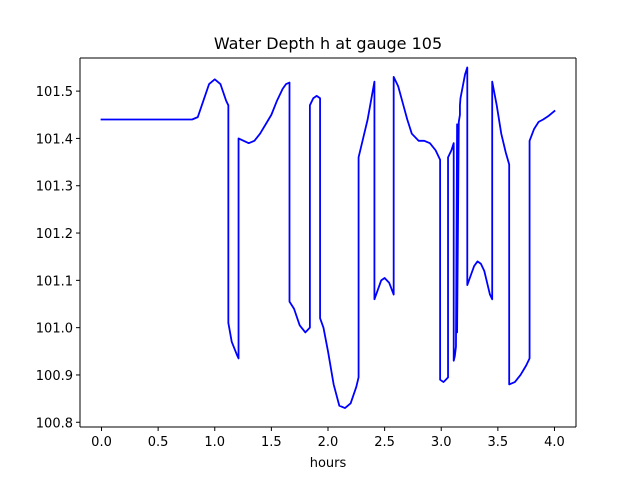 The image size is (640, 480). What do you see at coordinates (158, 442) in the screenshot?
I see `x-tick-label: 0.5` at bounding box center [158, 442].